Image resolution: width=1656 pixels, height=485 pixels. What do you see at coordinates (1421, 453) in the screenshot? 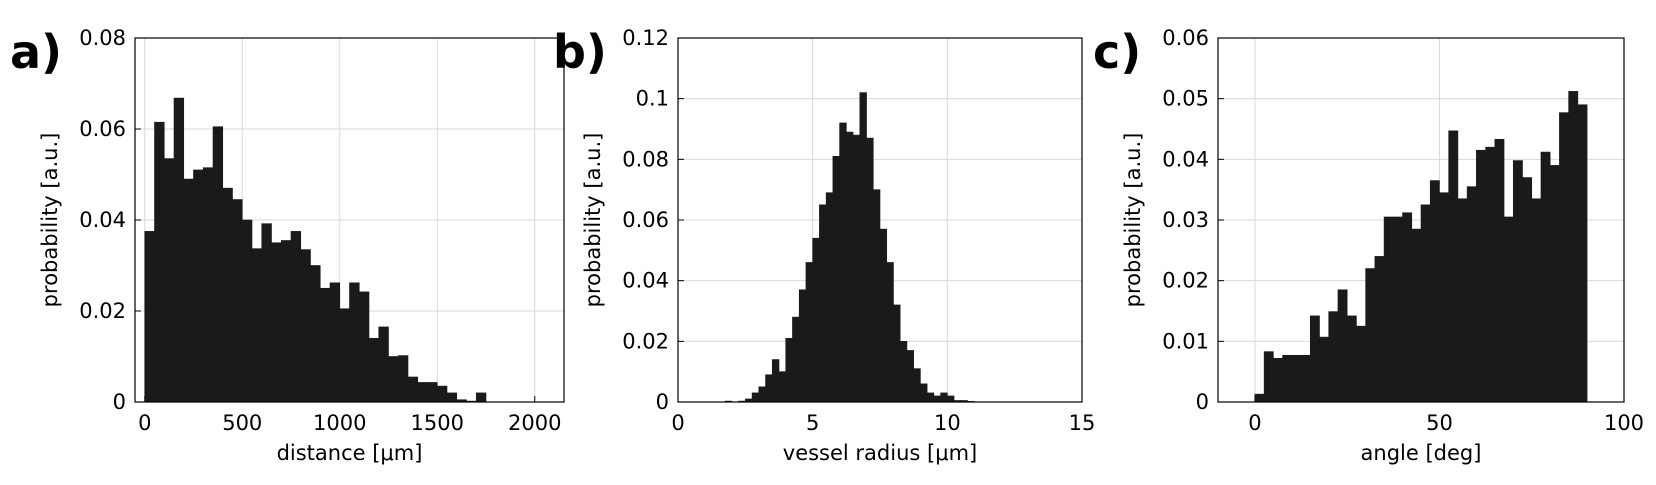
I see `x-axis-label: angle [deg]` at bounding box center [1421, 453].